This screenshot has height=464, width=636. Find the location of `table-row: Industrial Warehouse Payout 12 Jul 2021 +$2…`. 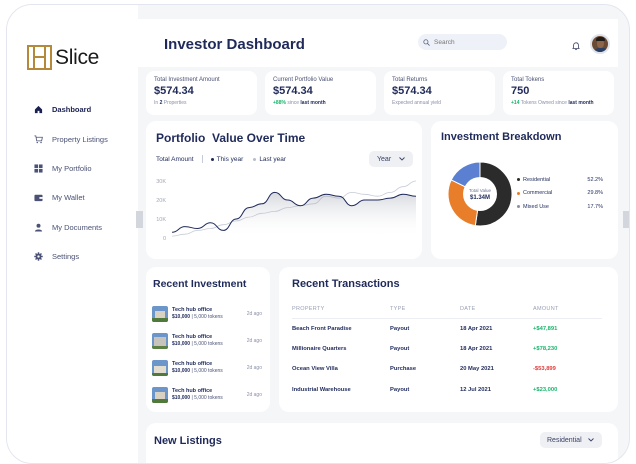

table-row: Industrial Warehouse Payout 12 Jul 2021 +$2… is located at coordinates (425, 389).